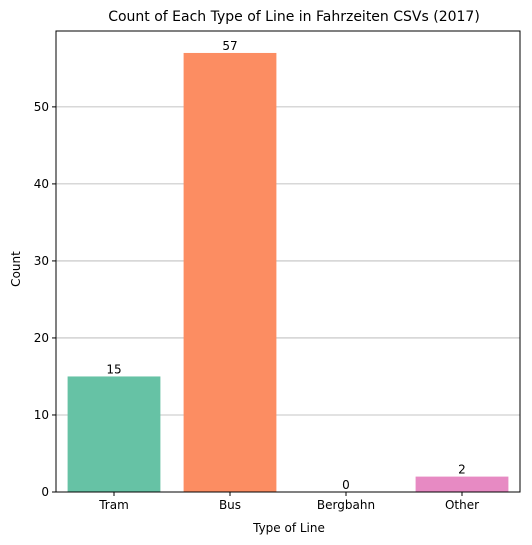 Image resolution: width=532 pixels, height=545 pixels. I want to click on bar-tram, so click(114, 434).